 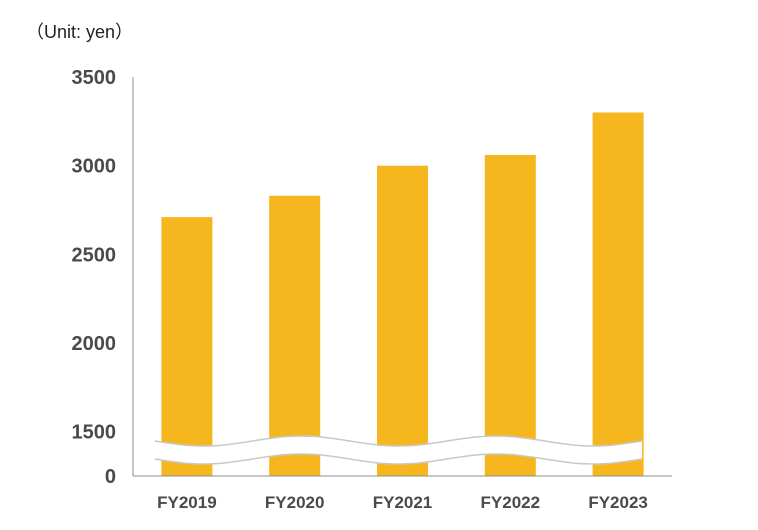 I want to click on axis-break-group, so click(x=398, y=450).